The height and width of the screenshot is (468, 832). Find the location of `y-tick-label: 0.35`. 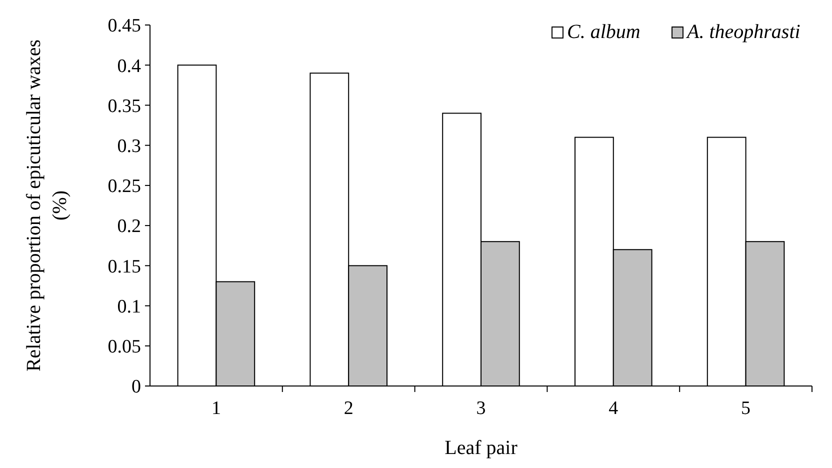

y-tick-label: 0.35 is located at coordinates (124, 106).